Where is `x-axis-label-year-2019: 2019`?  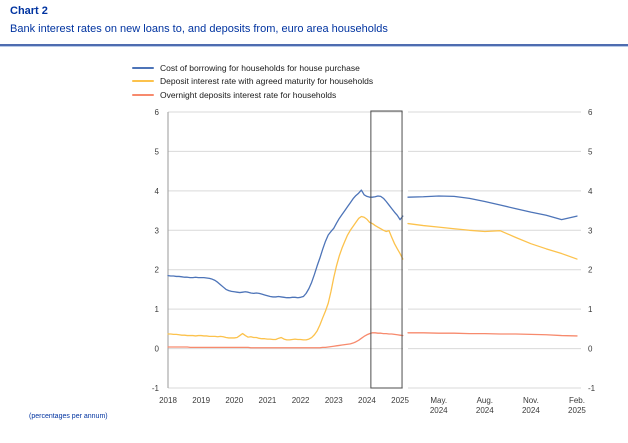
x-axis-label-year-2019: 2019 is located at coordinates (201, 400).